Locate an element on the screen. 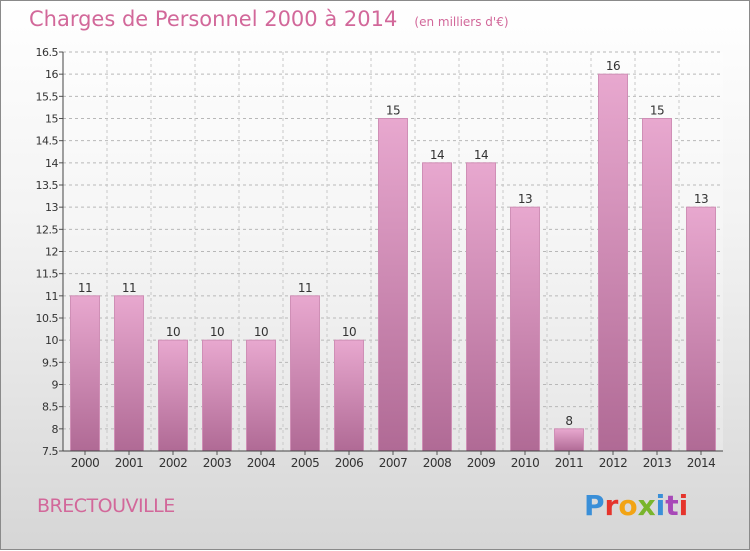 Image resolution: width=750 pixels, height=551 pixels. y-tick-label: 14.5 is located at coordinates (47, 141).